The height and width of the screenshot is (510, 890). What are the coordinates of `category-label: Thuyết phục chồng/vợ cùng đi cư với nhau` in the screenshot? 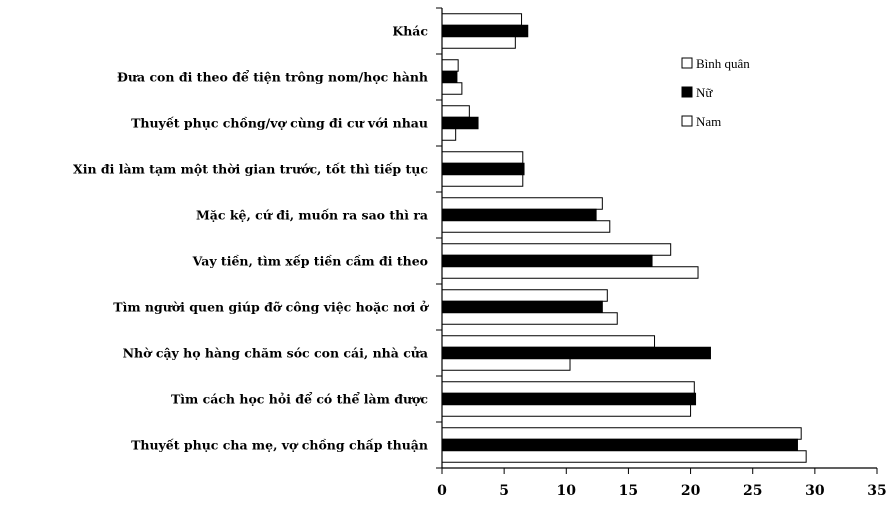 It's located at (279, 123).